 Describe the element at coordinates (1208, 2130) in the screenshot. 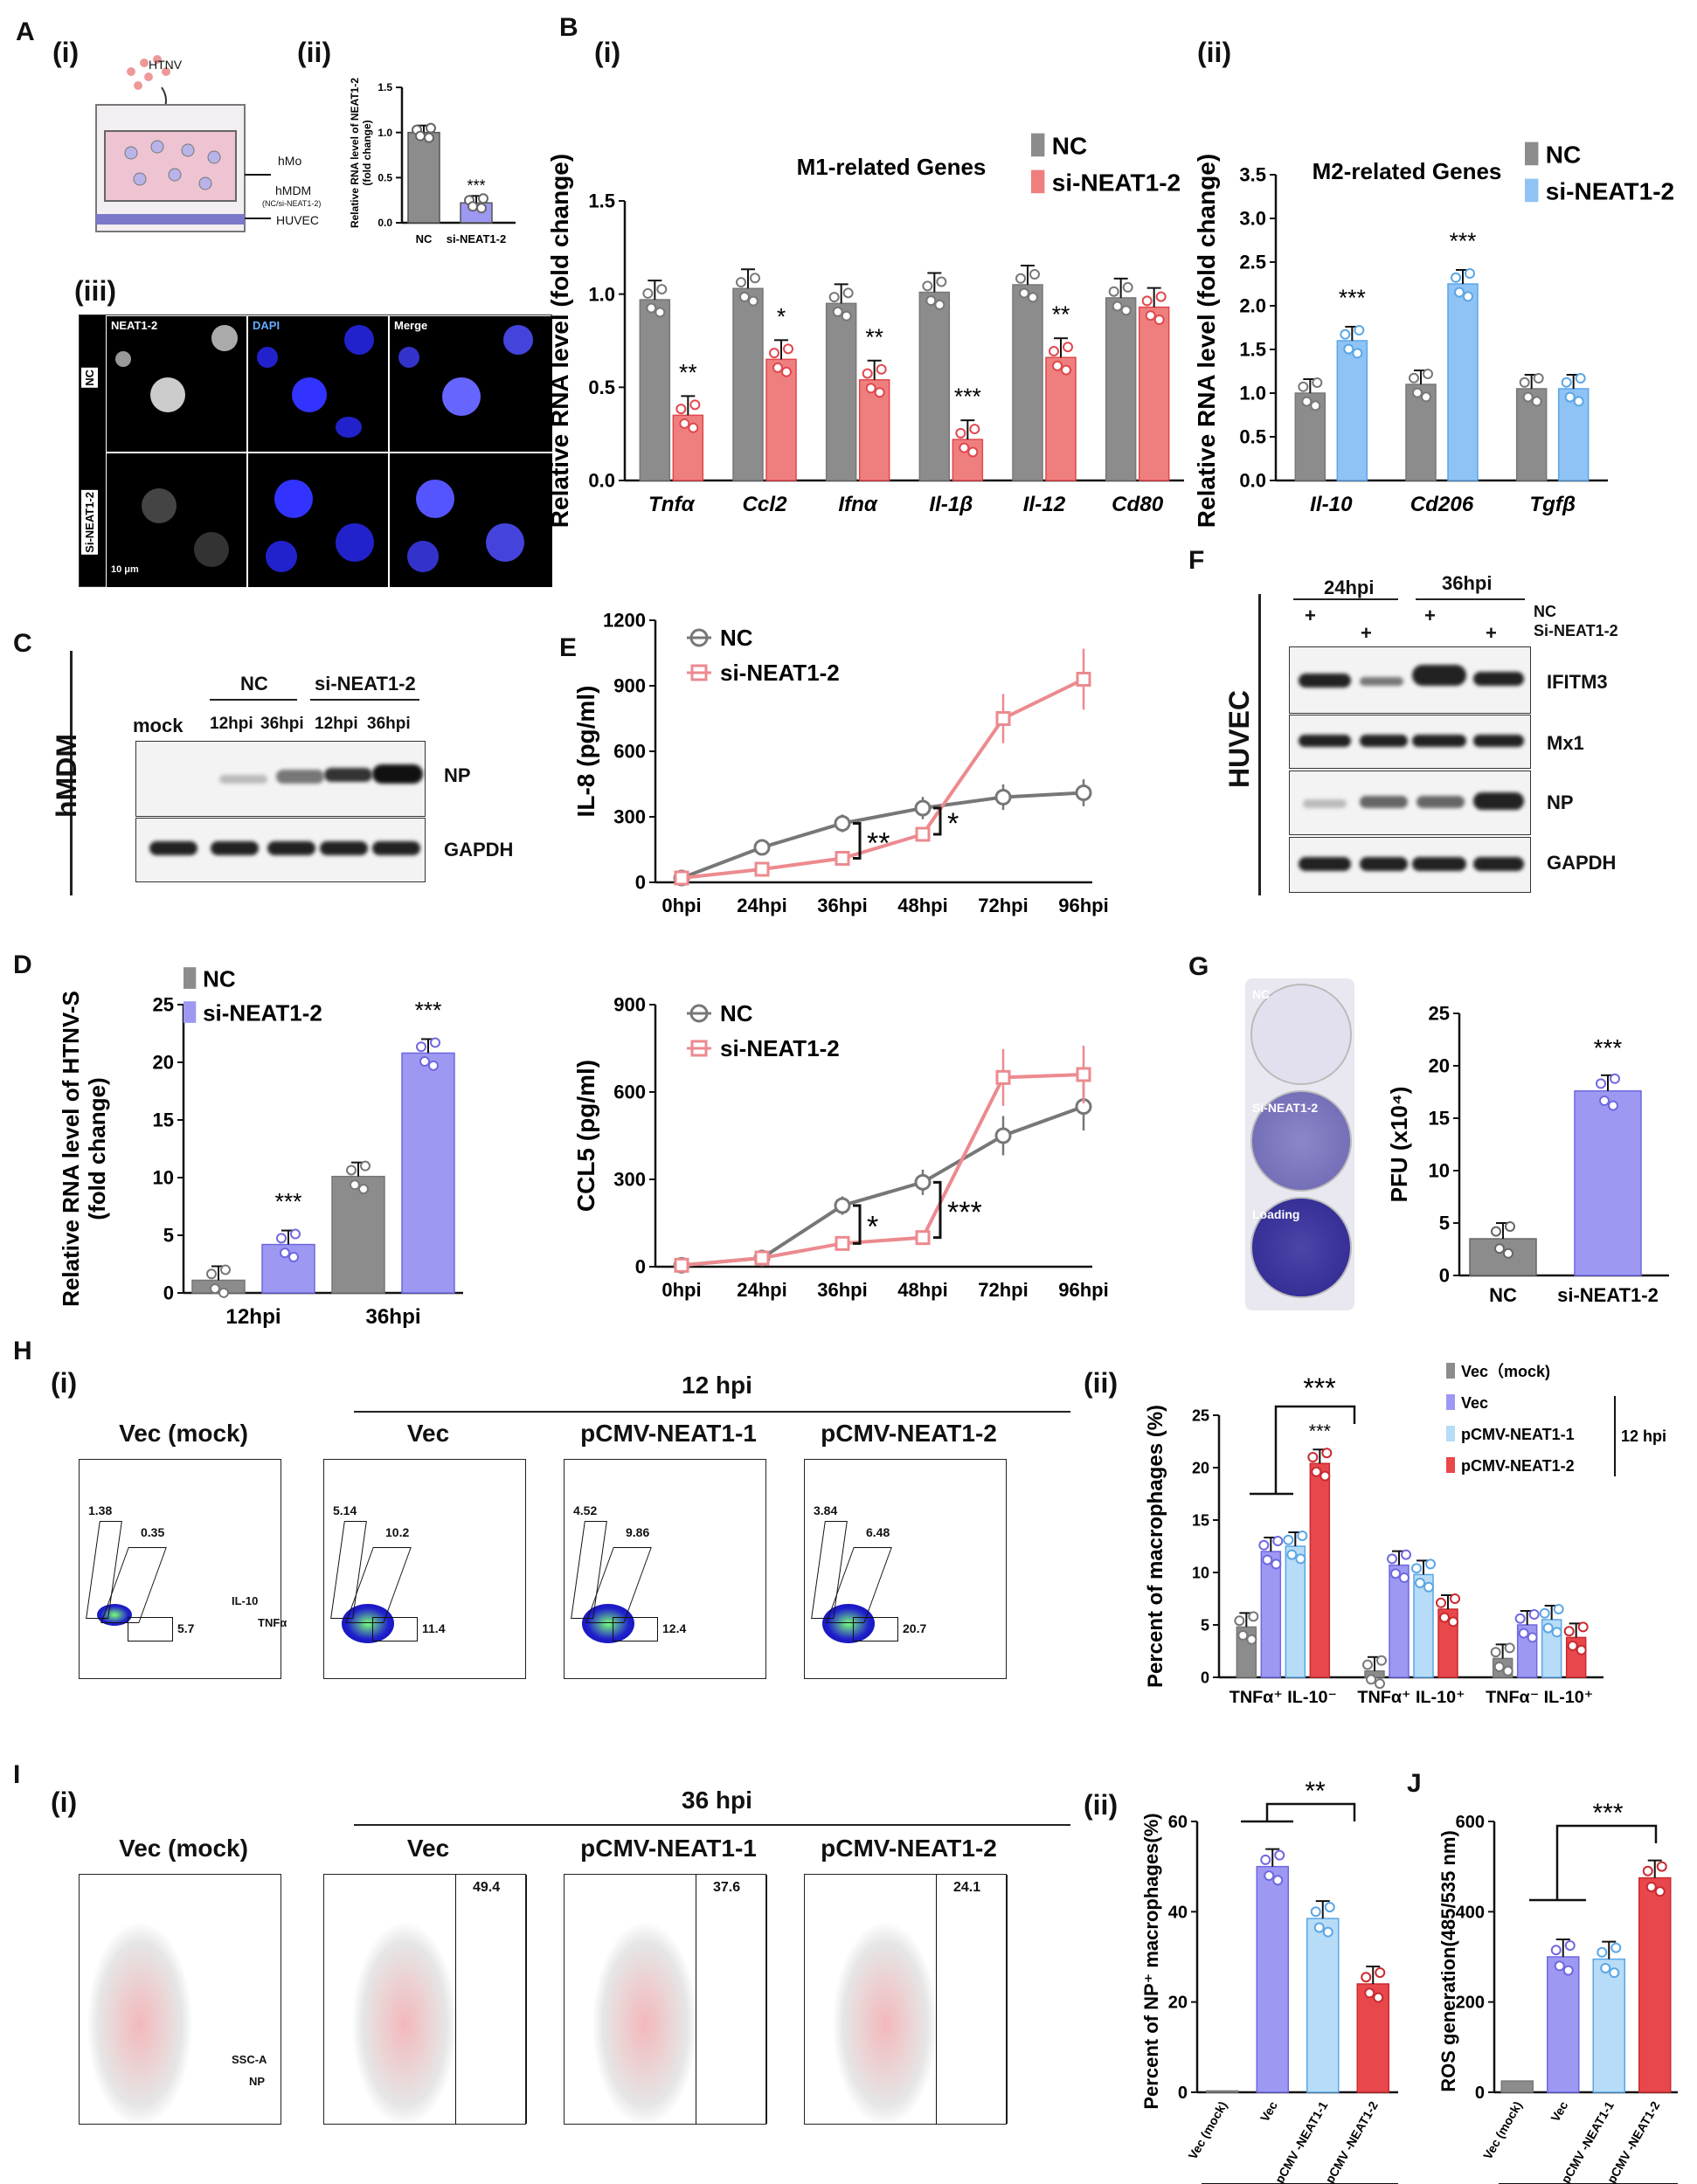

I see `x-tick-label: Vec (mock)` at that location.